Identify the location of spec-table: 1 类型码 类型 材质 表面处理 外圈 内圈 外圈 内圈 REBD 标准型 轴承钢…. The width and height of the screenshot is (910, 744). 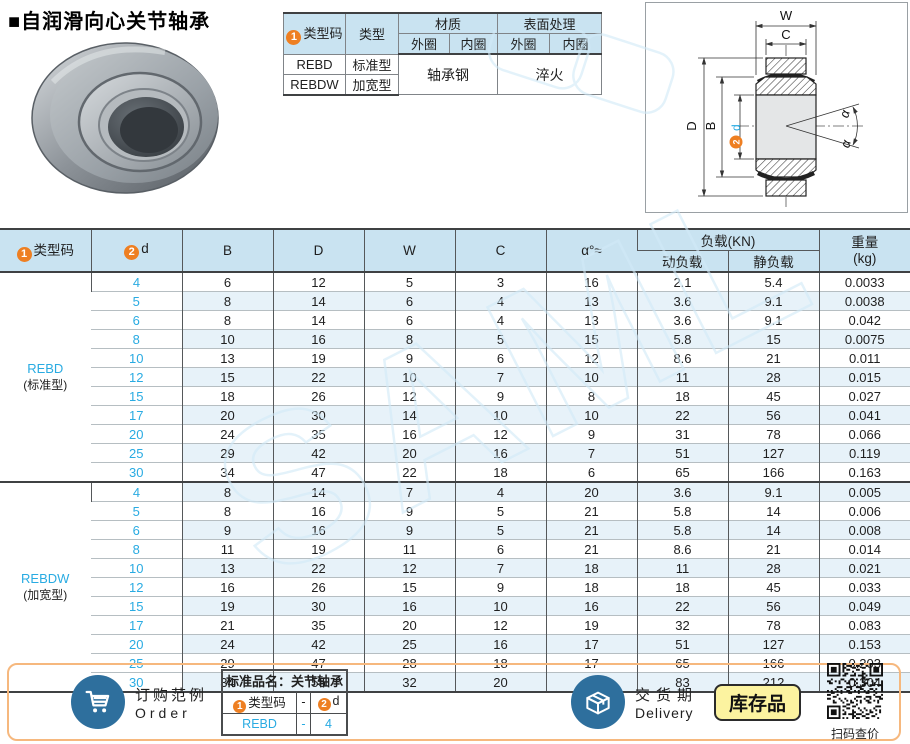
(442, 54).